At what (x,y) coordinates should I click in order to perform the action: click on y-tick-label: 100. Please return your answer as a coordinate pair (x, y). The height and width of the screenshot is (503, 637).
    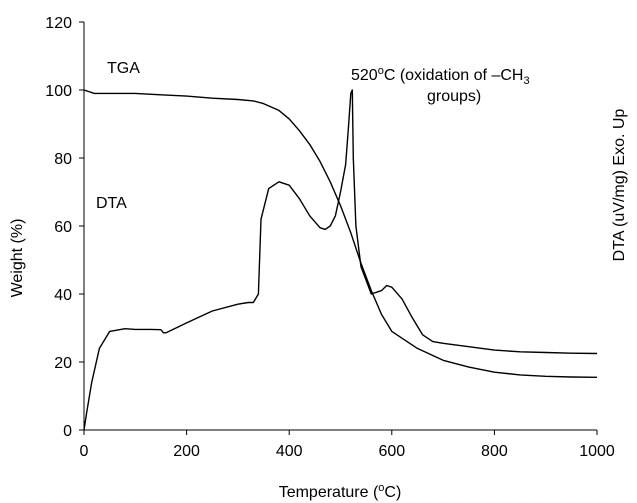
    Looking at the image, I should click on (58, 91).